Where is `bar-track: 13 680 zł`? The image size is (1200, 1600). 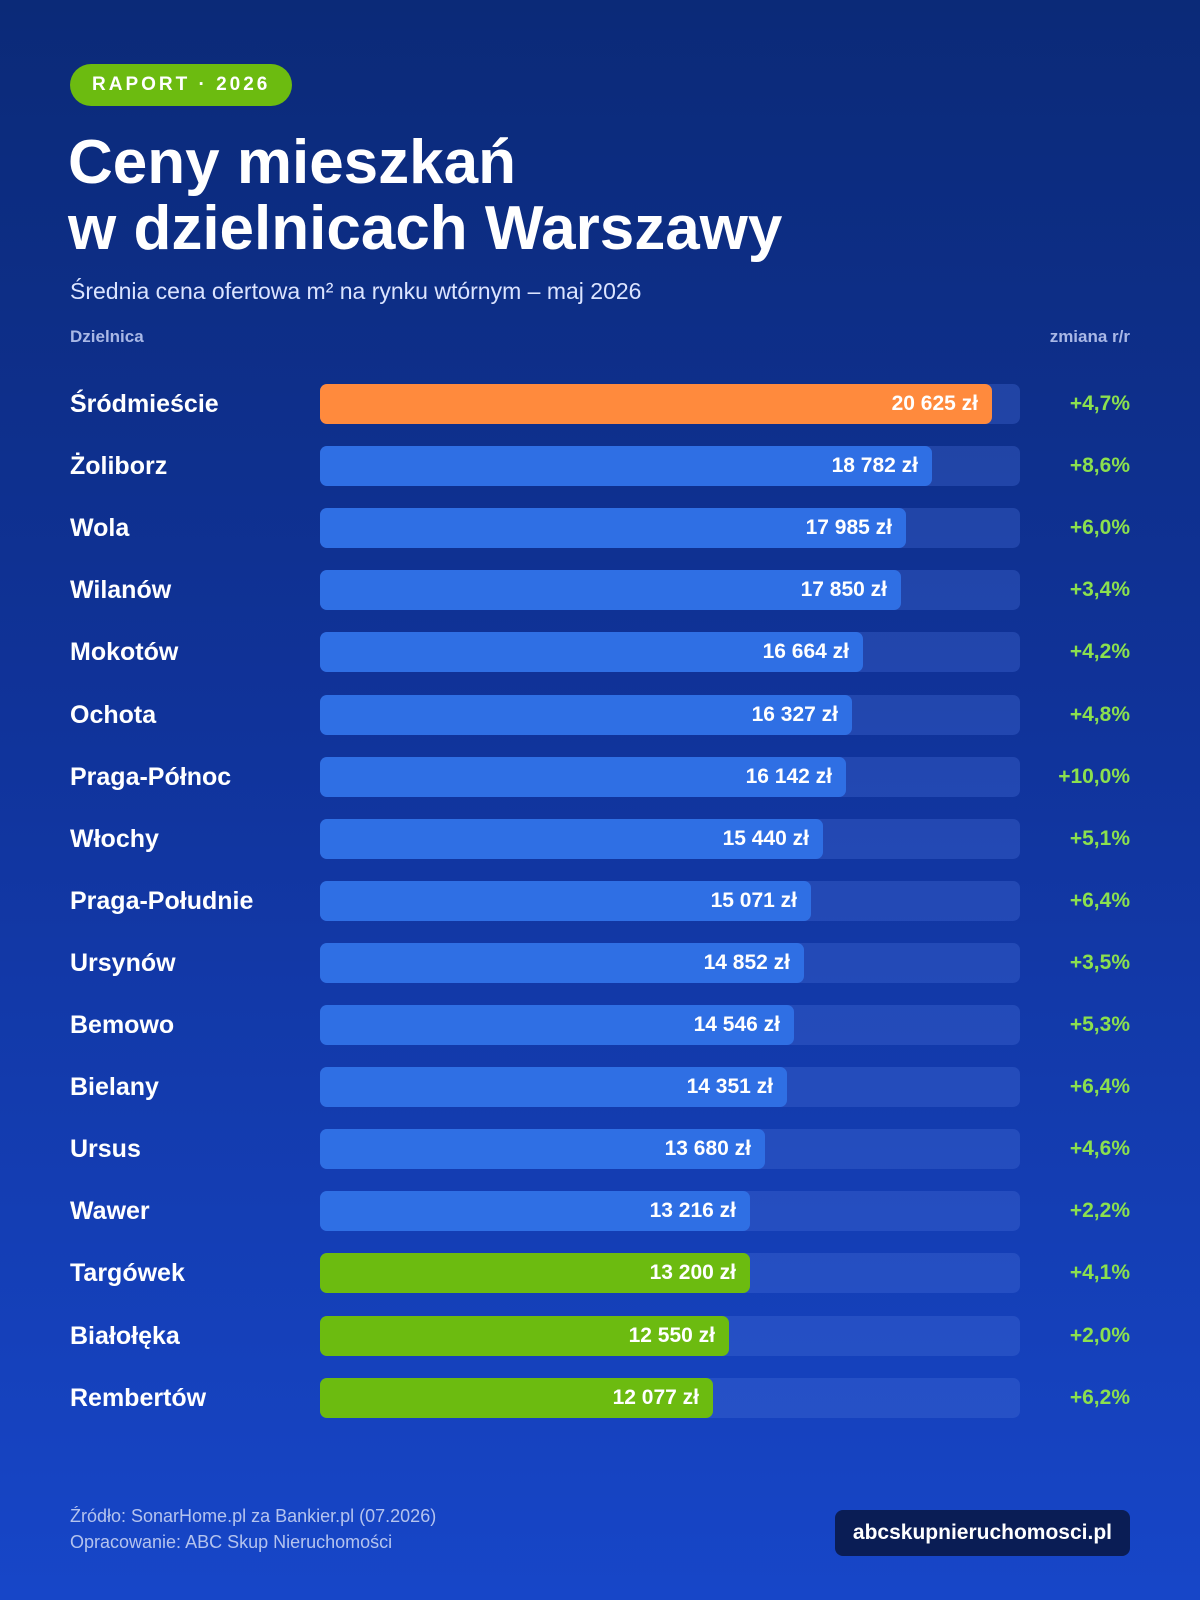 bar-track: 13 680 zł is located at coordinates (670, 1149).